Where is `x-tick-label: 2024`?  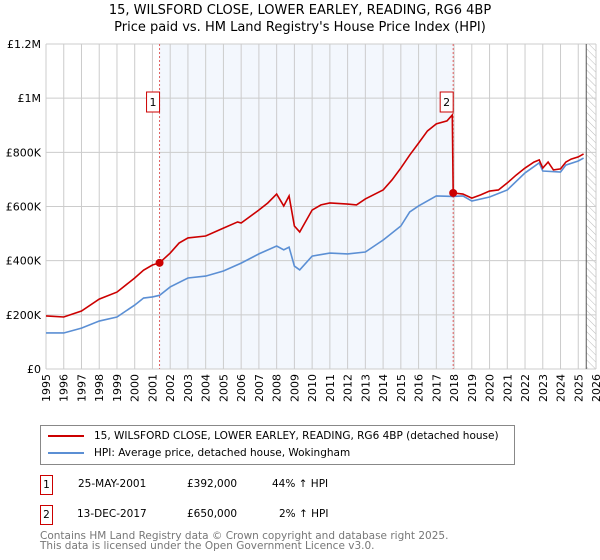 x-tick-label: 2024 is located at coordinates (561, 388).